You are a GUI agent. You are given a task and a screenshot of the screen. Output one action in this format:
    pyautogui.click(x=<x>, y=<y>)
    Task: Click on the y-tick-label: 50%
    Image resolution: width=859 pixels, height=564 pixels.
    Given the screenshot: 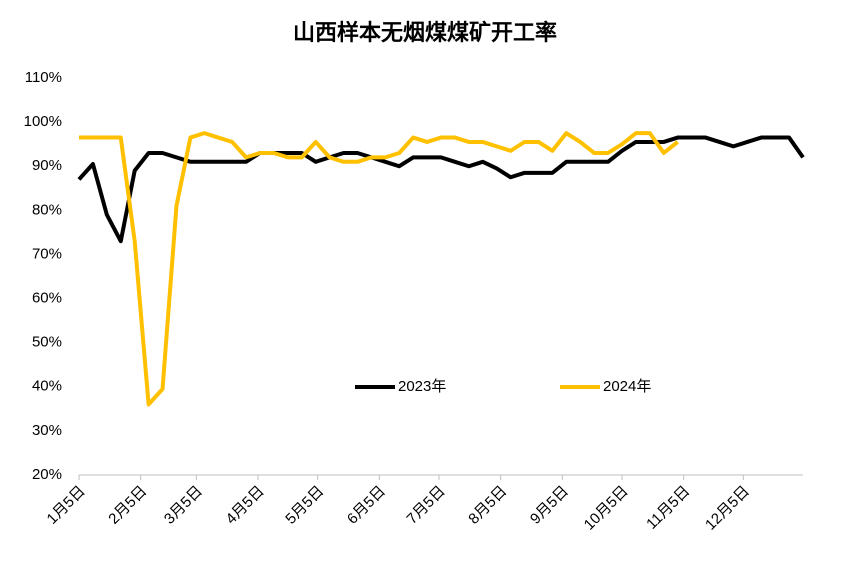 What is the action you would take?
    pyautogui.click(x=47, y=342)
    